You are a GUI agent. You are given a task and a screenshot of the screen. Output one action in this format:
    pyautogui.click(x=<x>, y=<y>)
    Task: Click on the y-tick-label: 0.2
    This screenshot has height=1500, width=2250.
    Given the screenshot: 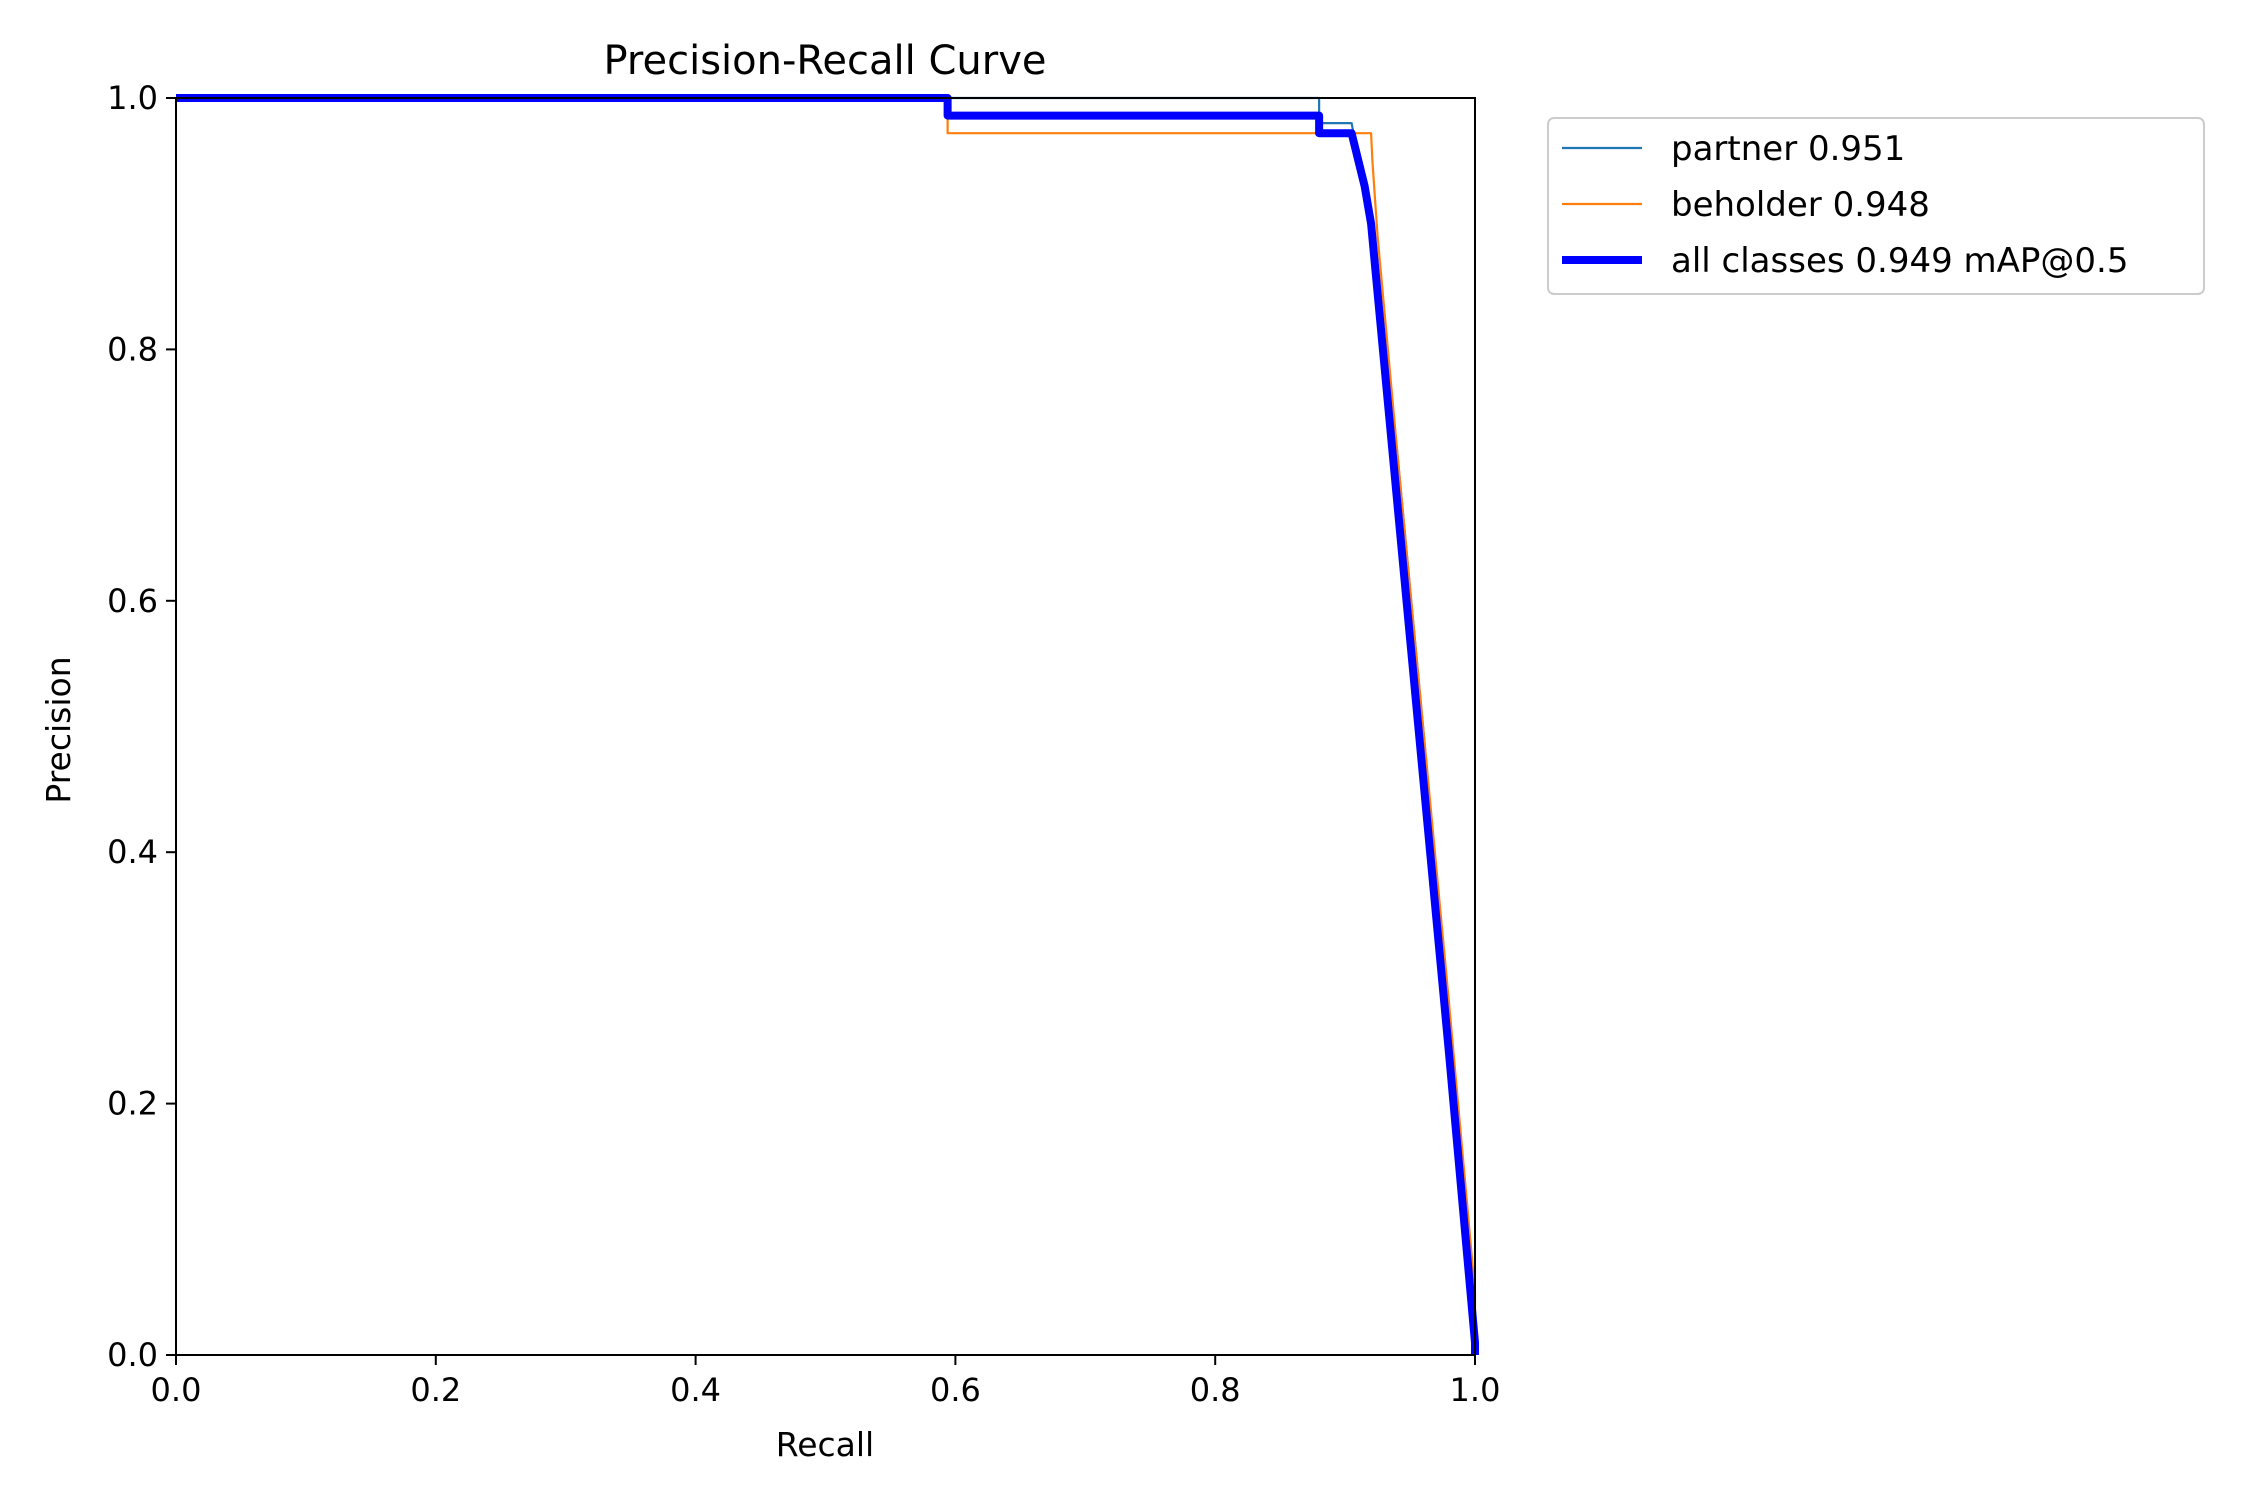 What is the action you would take?
    pyautogui.click(x=132, y=1104)
    